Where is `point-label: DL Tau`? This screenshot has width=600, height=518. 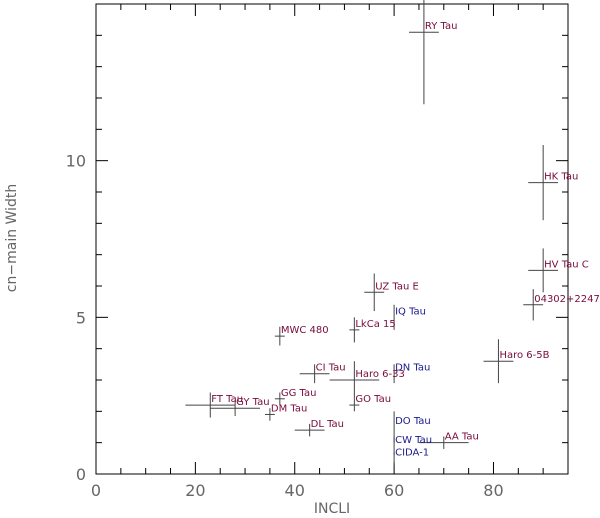 point-label: DL Tau is located at coordinates (327, 424).